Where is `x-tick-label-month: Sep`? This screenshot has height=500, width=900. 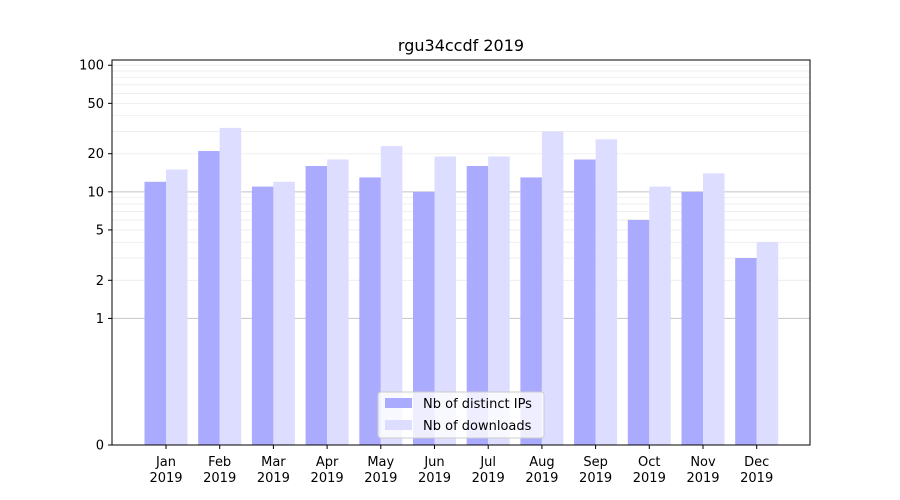 x-tick-label-month: Sep is located at coordinates (595, 462).